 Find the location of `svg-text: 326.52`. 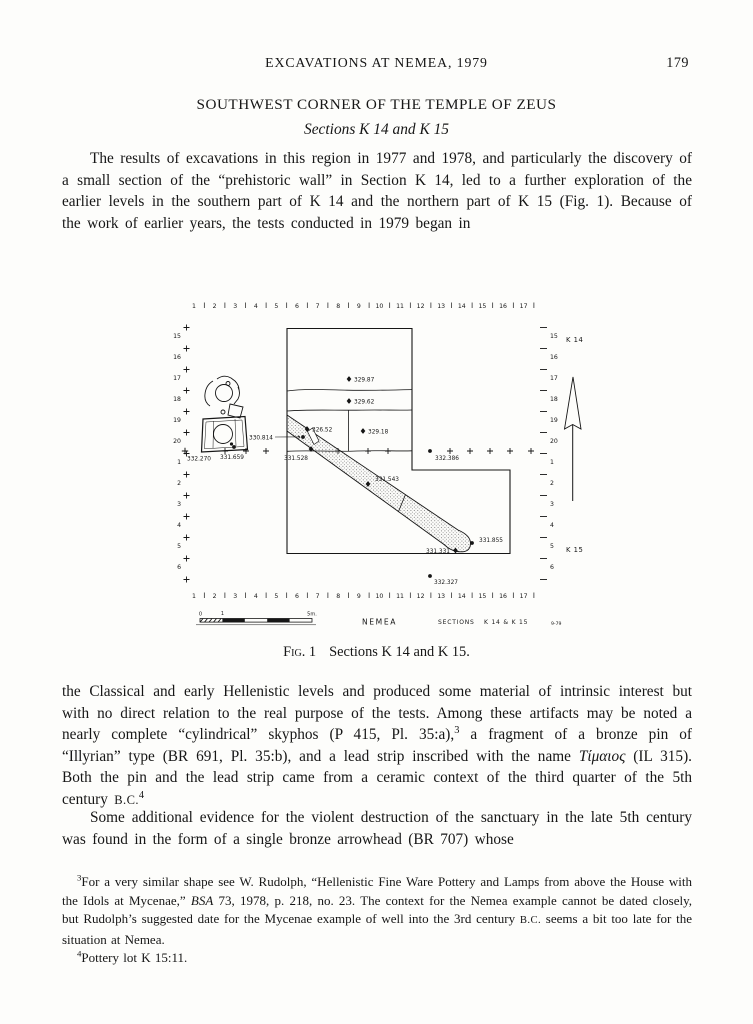

svg-text: 326.52 is located at coordinates (322, 431).